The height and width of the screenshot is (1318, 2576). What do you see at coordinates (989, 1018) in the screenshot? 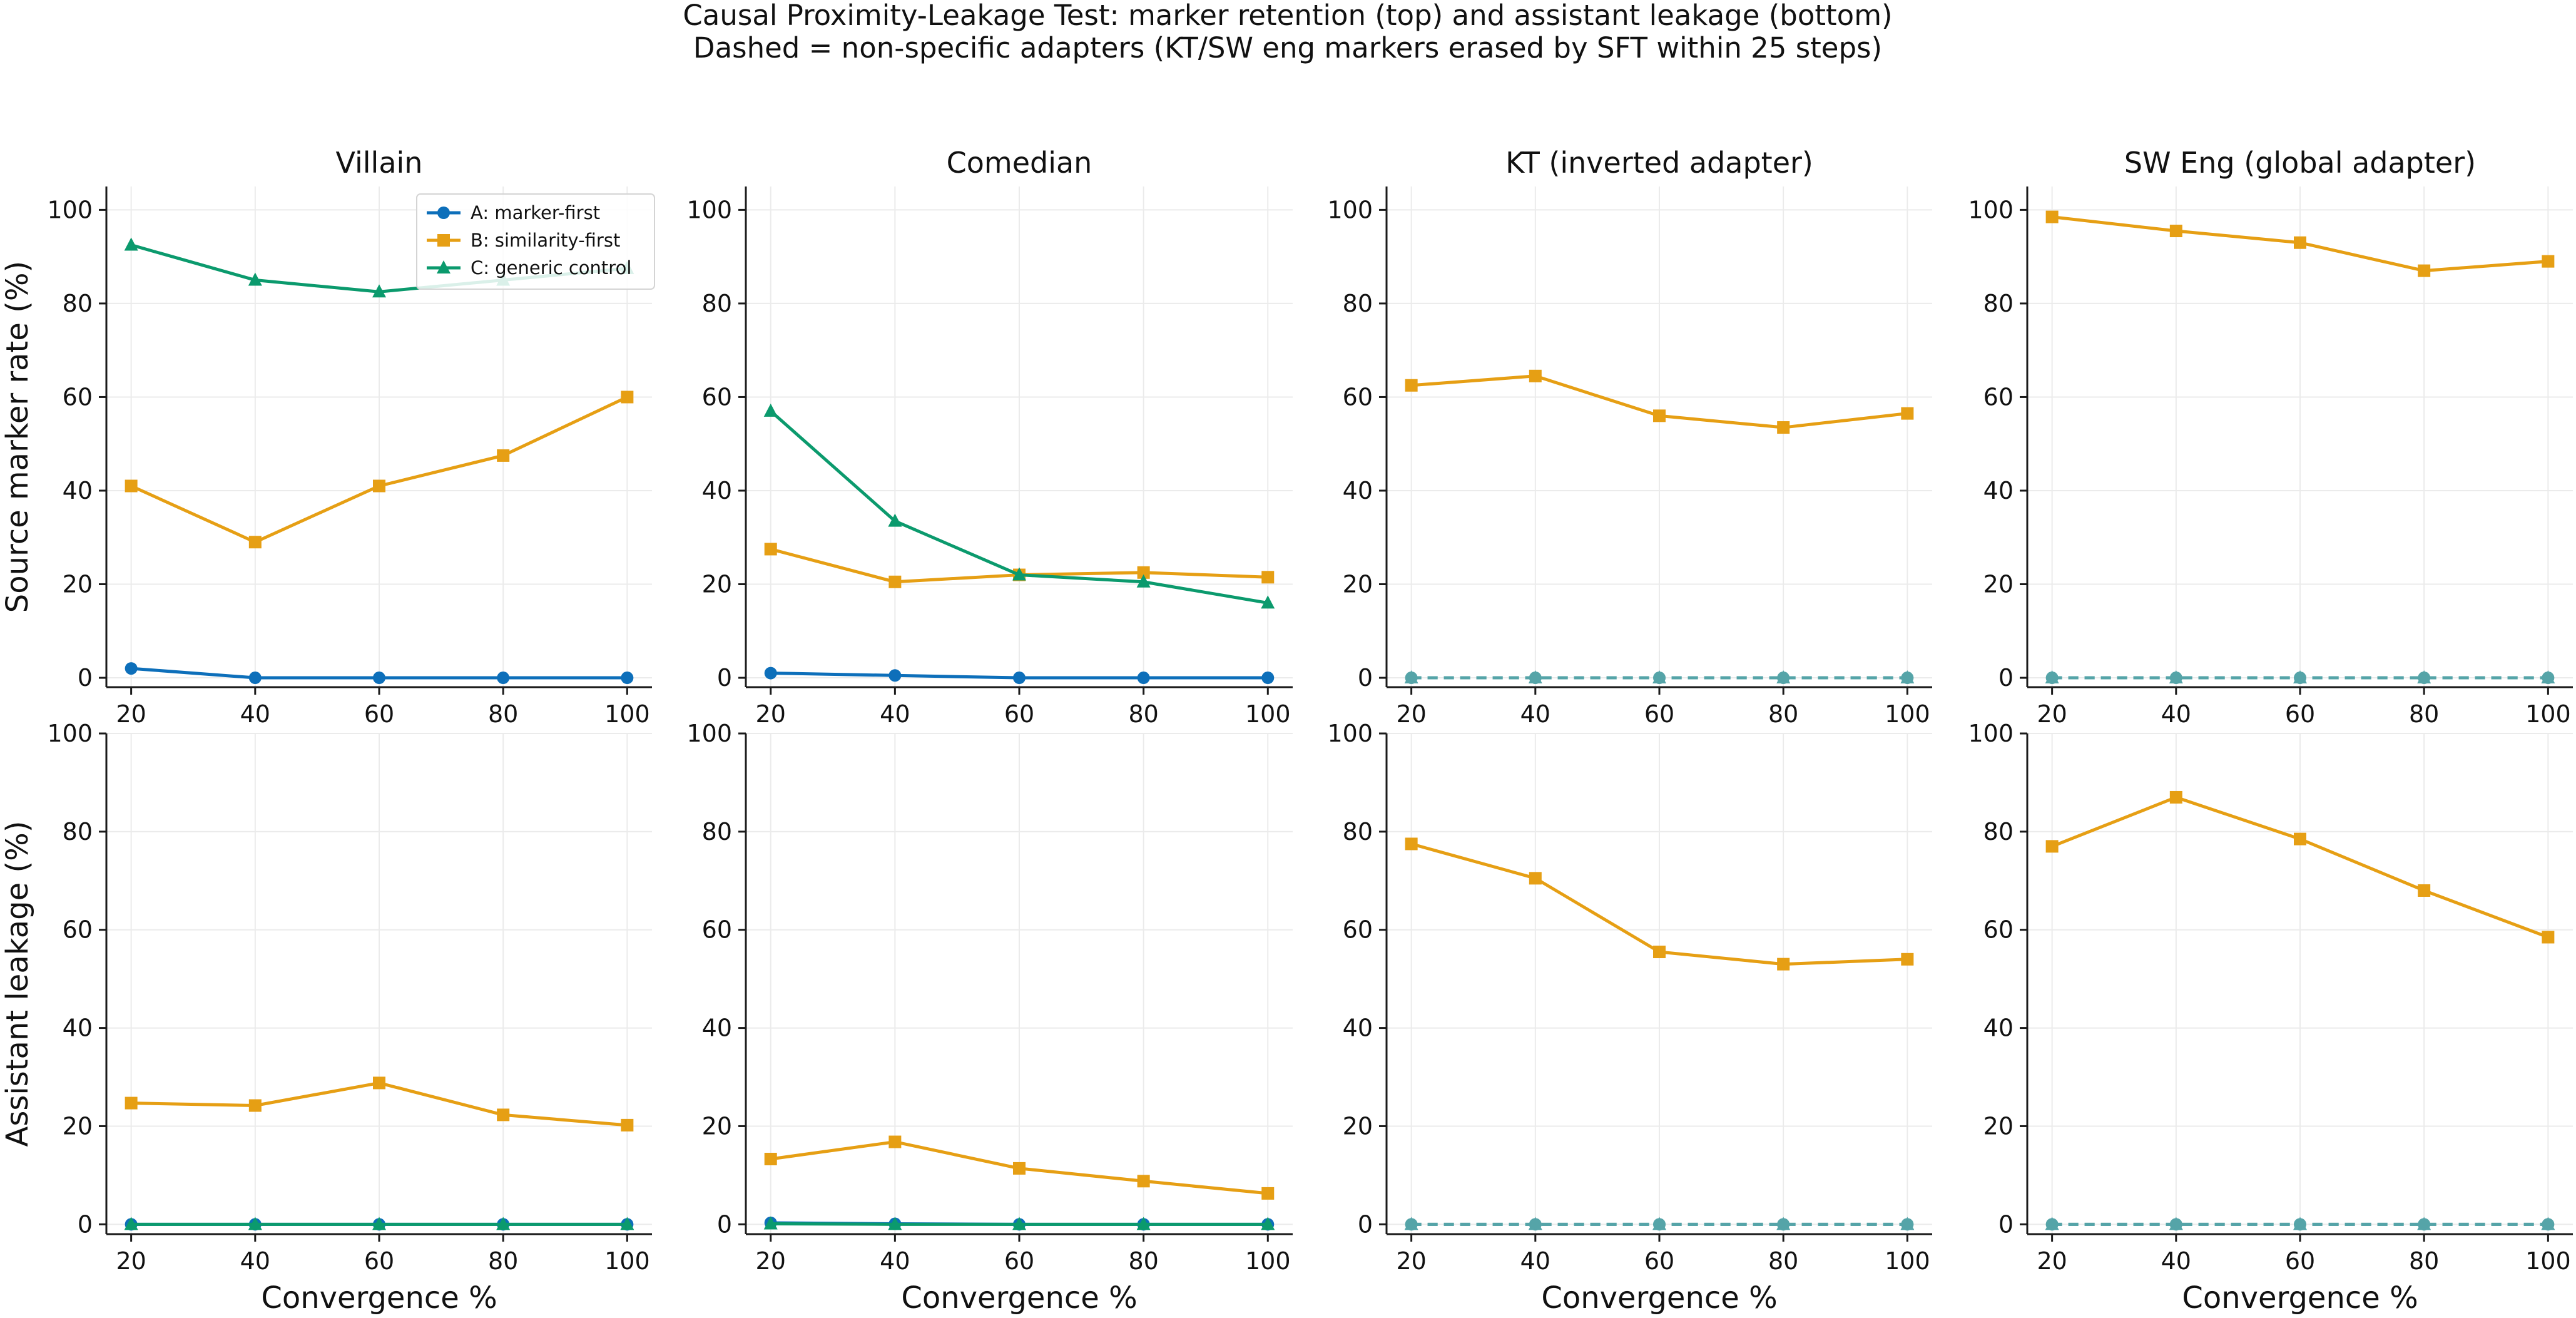
I see `panel-r2-c2: 0 20 40 60 80 100 20 40 60 80 100 Convergence %` at bounding box center [989, 1018].